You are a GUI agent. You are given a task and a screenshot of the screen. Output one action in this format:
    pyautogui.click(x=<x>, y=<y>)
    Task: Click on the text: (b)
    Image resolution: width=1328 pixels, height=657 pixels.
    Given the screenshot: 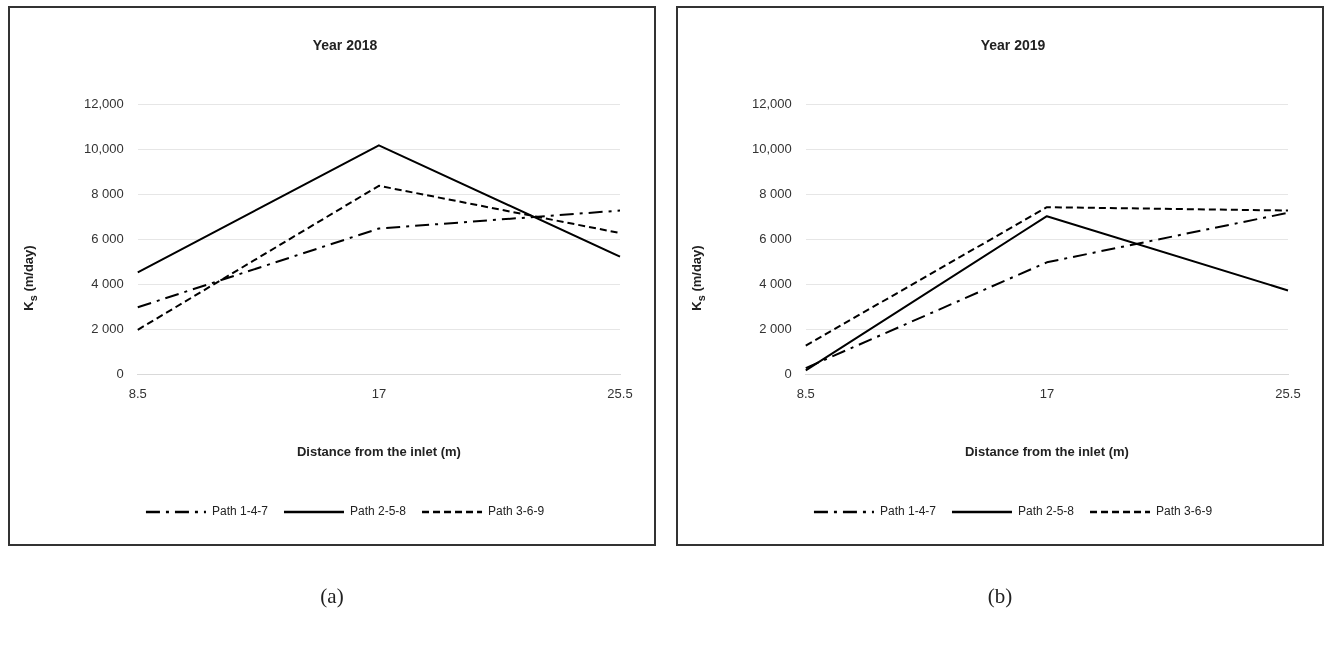 What is the action you would take?
    pyautogui.click(x=1000, y=596)
    